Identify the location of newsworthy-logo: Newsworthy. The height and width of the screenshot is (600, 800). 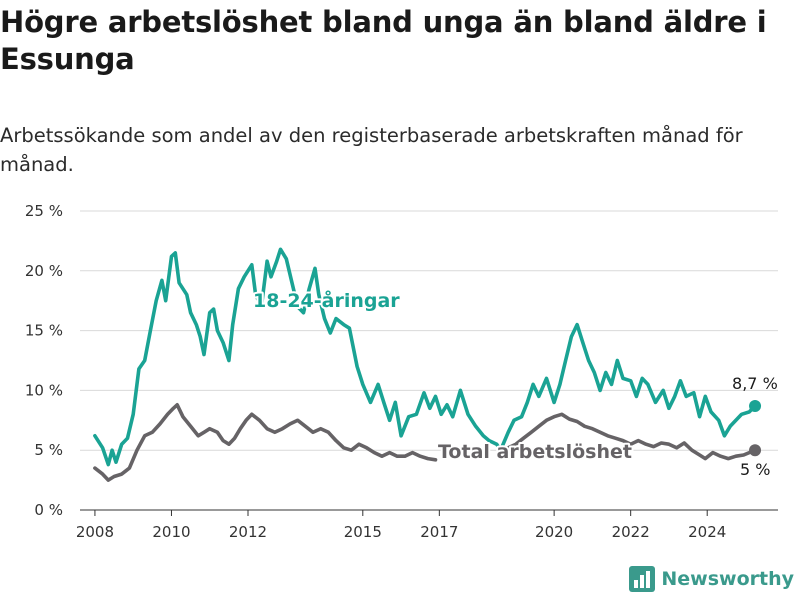
(711, 579).